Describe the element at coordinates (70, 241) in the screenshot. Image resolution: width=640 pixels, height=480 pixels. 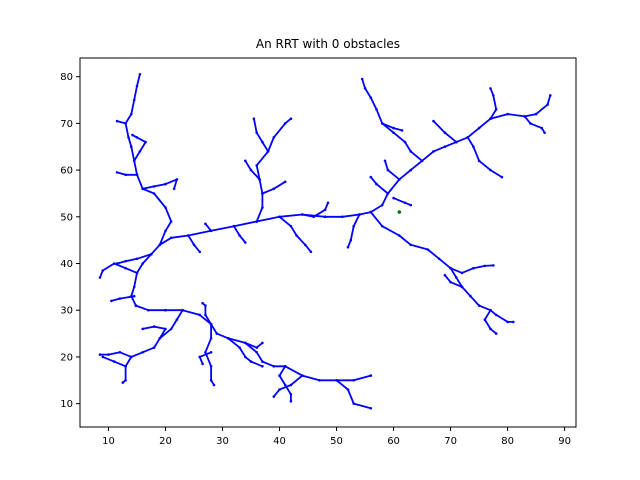
I see `y-axis: 10 20 30 40 50 60 70 80` at that location.